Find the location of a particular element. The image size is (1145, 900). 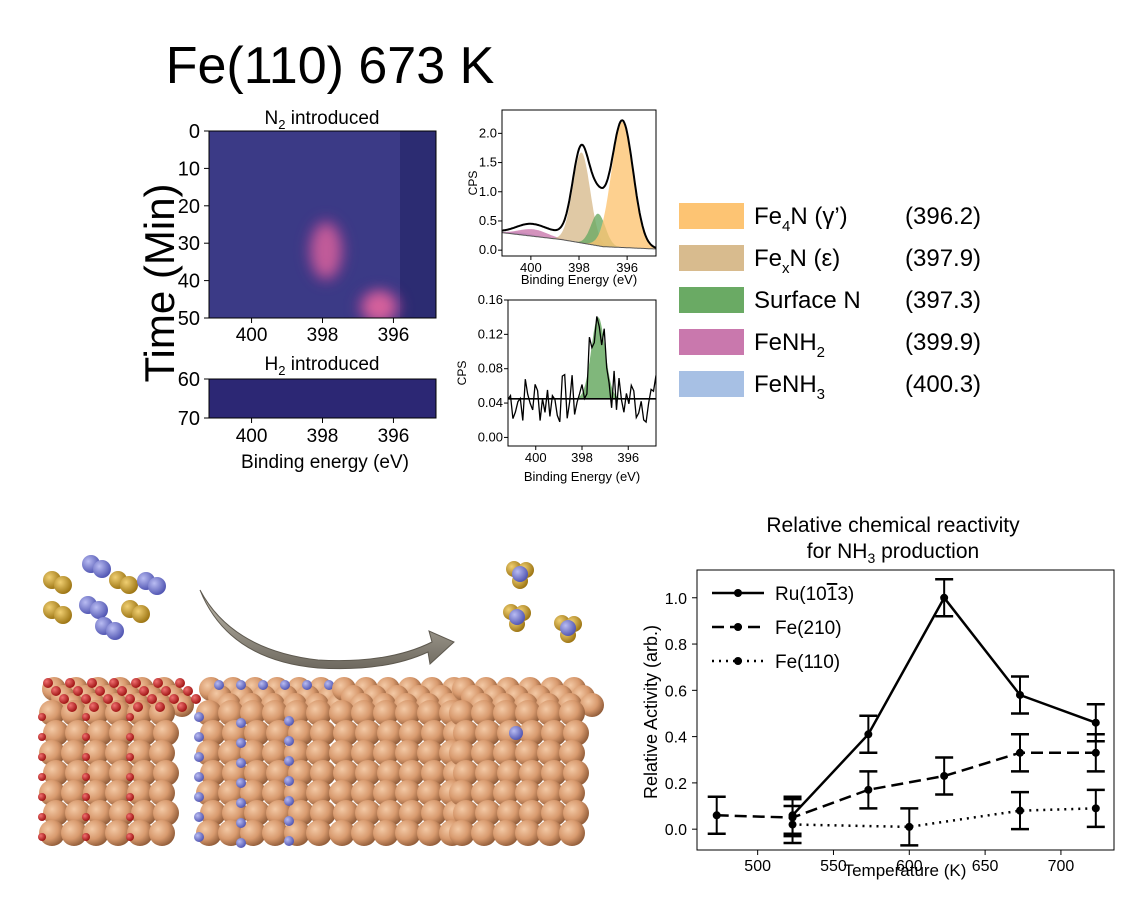

reactivity-x-tick-label: 650 is located at coordinates (985, 866).